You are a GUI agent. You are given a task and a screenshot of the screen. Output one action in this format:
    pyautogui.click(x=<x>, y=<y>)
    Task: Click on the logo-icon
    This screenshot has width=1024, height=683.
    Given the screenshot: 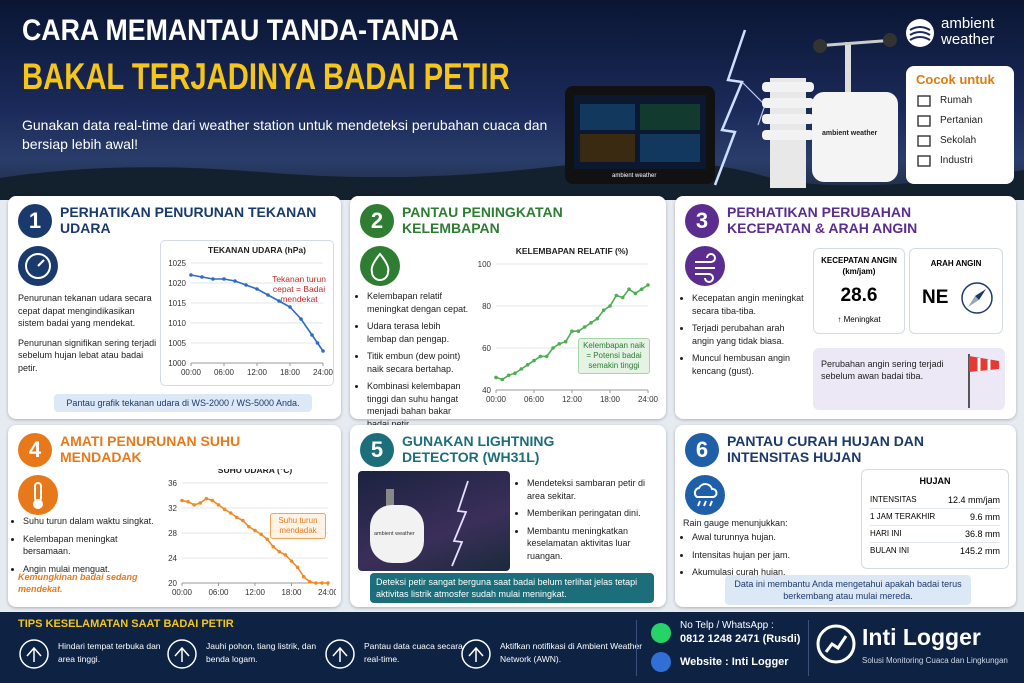 What is the action you would take?
    pyautogui.click(x=836, y=644)
    